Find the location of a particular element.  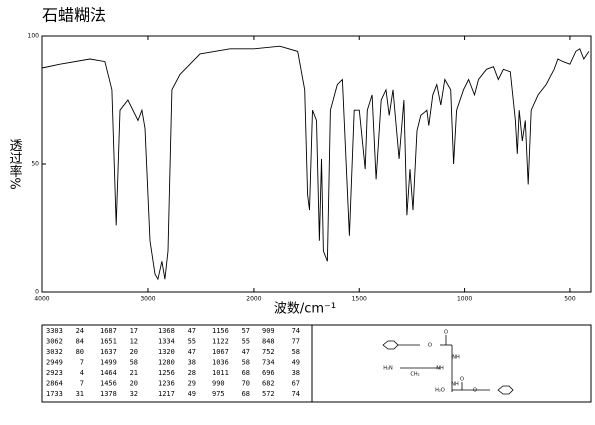

peak-wavenumber: 975 is located at coordinates (218, 394).